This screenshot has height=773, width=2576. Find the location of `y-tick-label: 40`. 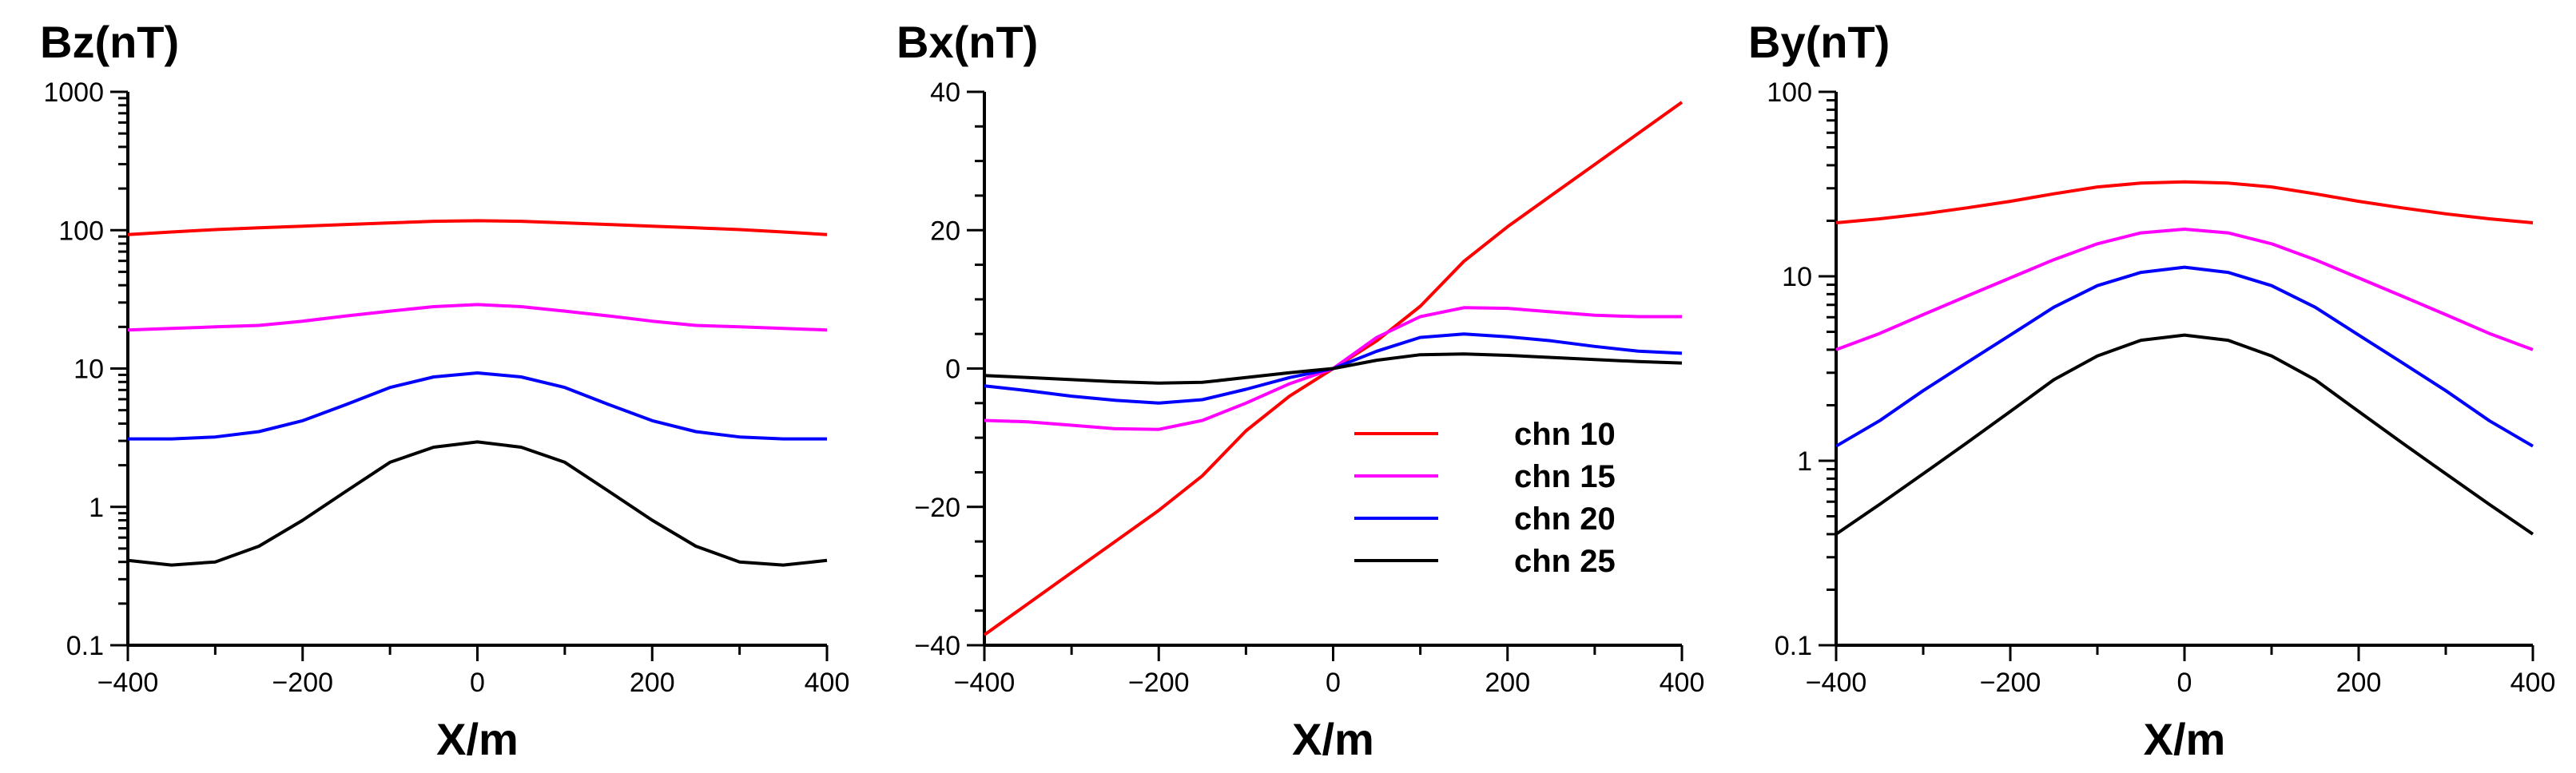

y-tick-label: 40 is located at coordinates (945, 92).